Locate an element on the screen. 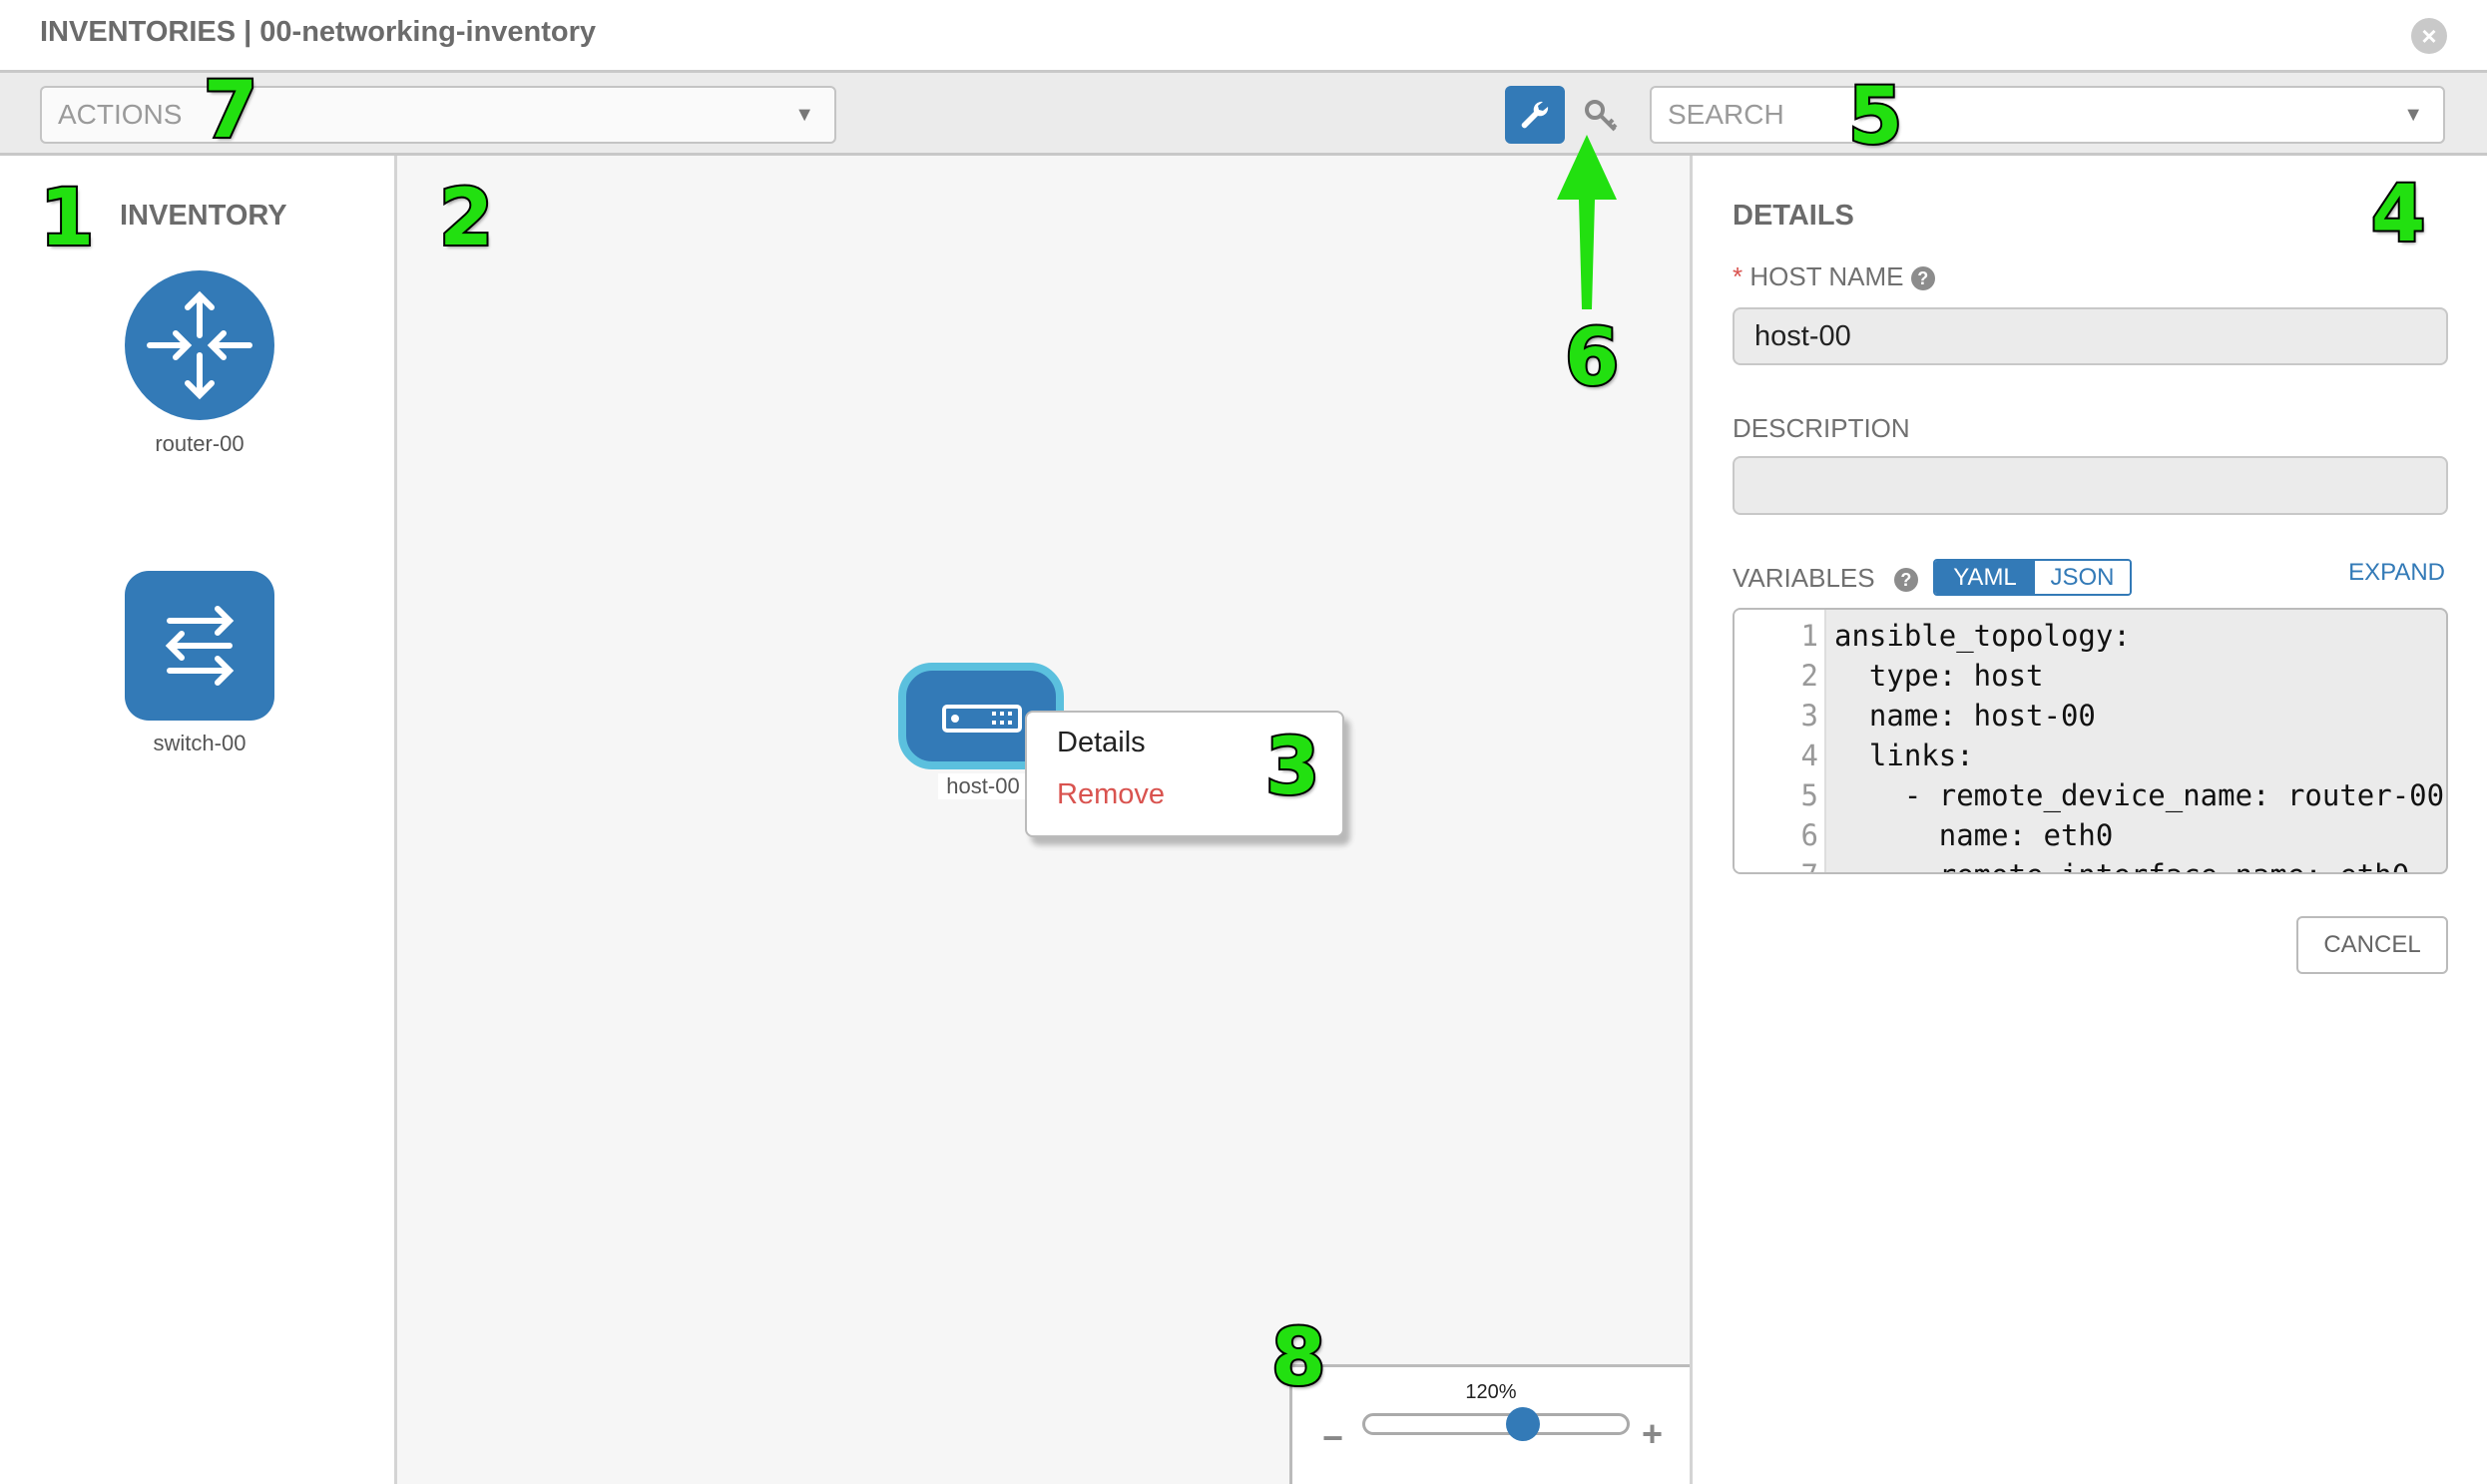  zoom-in-icon: + is located at coordinates (1653, 1433).